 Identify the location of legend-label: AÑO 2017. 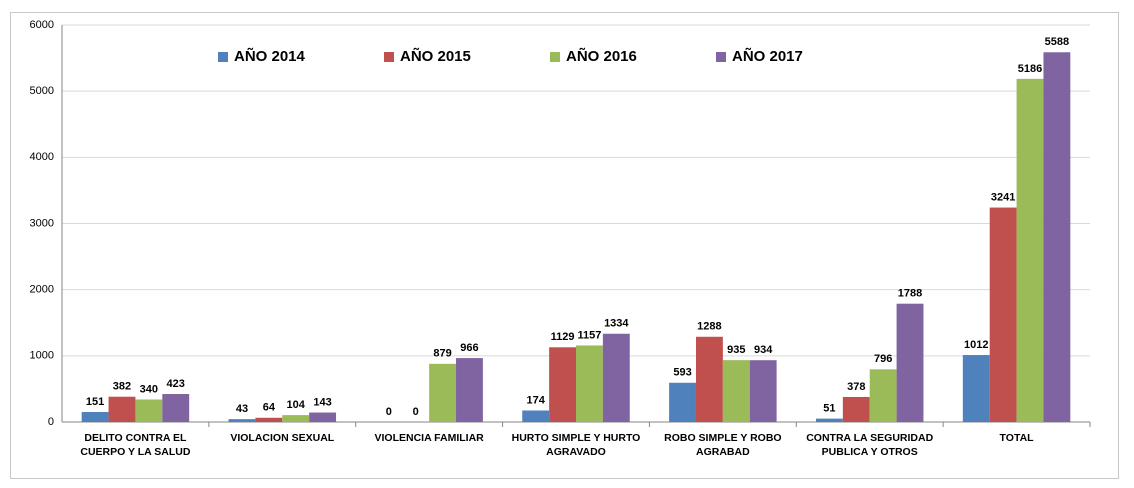
(767, 56).